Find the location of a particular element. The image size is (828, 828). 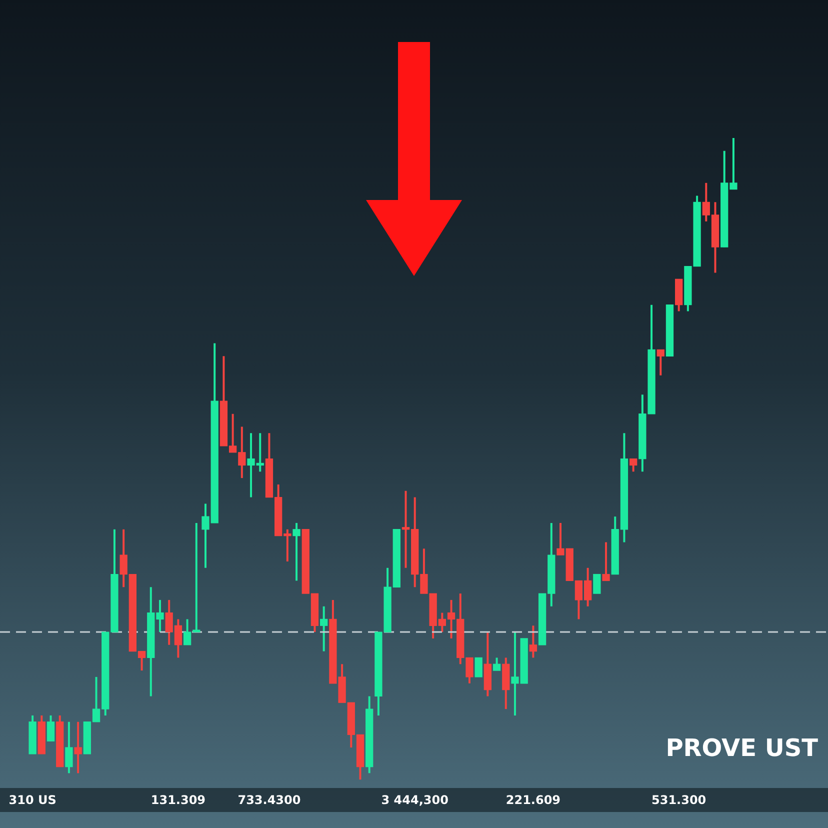

x-tick-label: 733.4300 is located at coordinates (269, 799).